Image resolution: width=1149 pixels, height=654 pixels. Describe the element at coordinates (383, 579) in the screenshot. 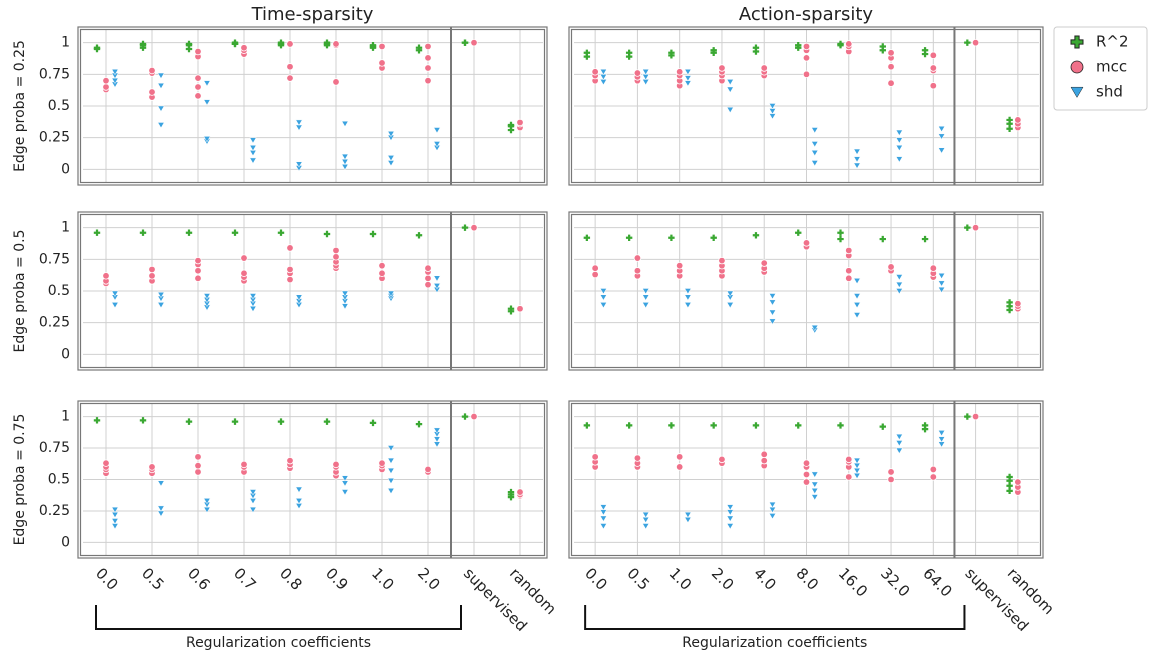

I see `x-tick-label: 1.0` at that location.